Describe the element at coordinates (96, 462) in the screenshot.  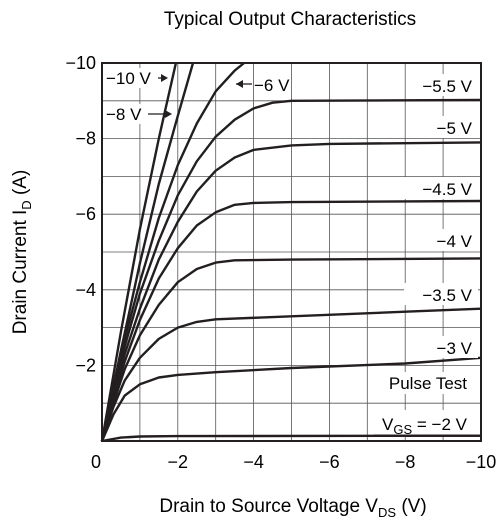
I see `x-tick-label: 0` at that location.